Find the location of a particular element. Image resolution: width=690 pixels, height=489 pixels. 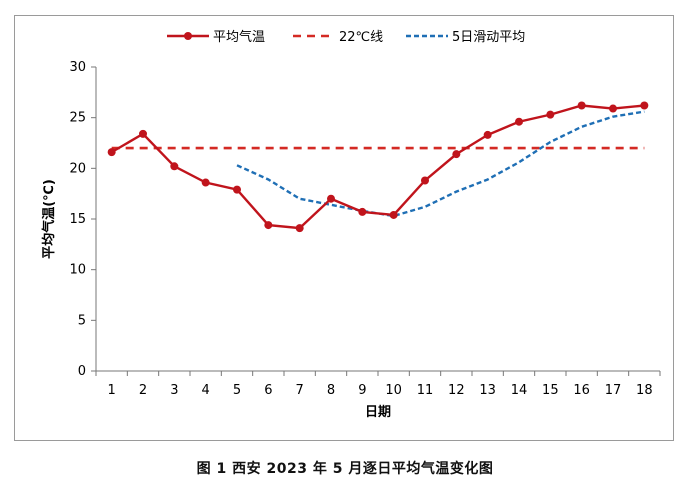

x-tick-label: 3 is located at coordinates (174, 390).